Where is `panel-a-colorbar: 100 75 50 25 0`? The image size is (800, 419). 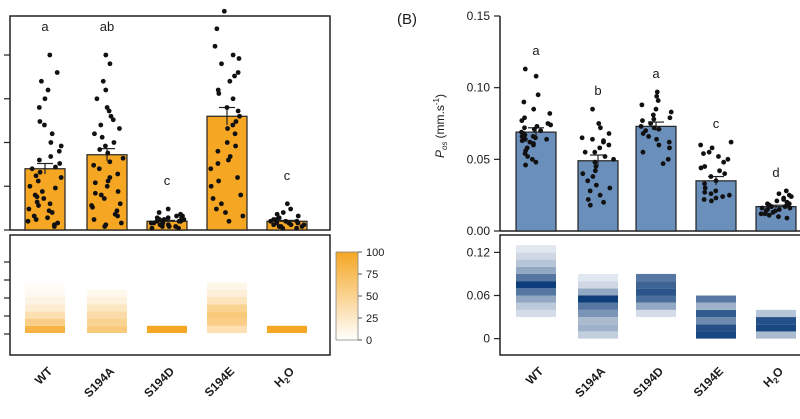 panel-a-colorbar: 100 75 50 25 0 is located at coordinates (359, 297).